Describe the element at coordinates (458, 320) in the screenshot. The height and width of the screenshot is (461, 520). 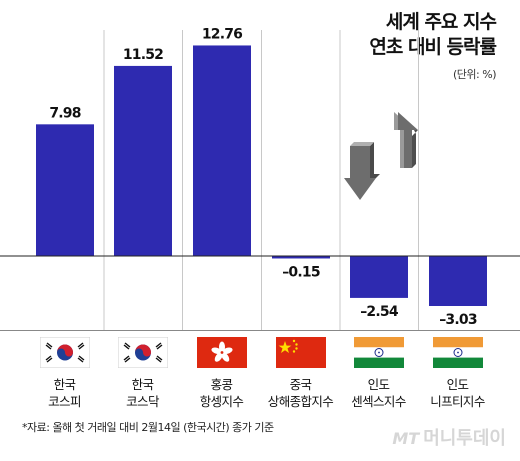
I see `bar-value-label: –3.03` at that location.